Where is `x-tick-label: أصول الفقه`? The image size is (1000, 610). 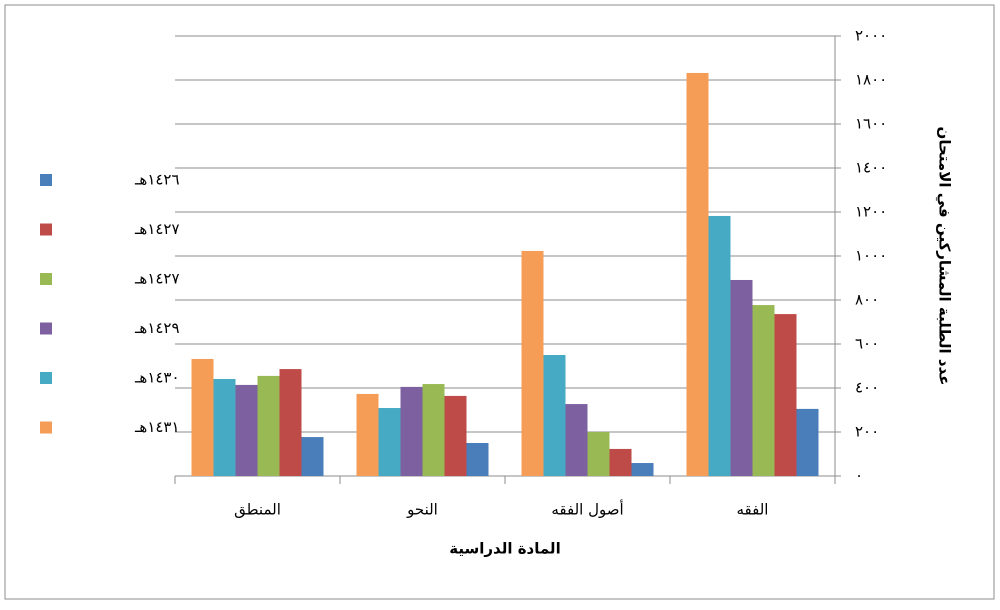 x-tick-label: أصول الفقه is located at coordinates (587, 509).